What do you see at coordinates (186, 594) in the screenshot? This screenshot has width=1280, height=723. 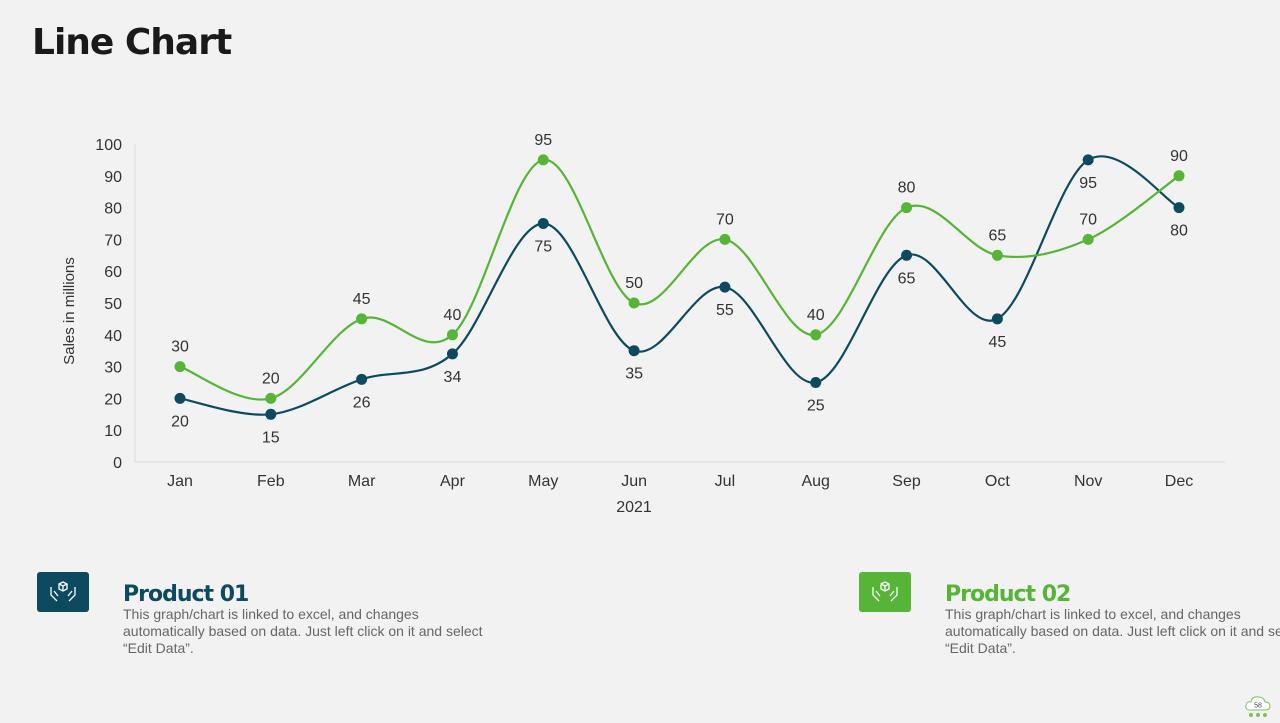 I see `product-01-title: Product 01` at bounding box center [186, 594].